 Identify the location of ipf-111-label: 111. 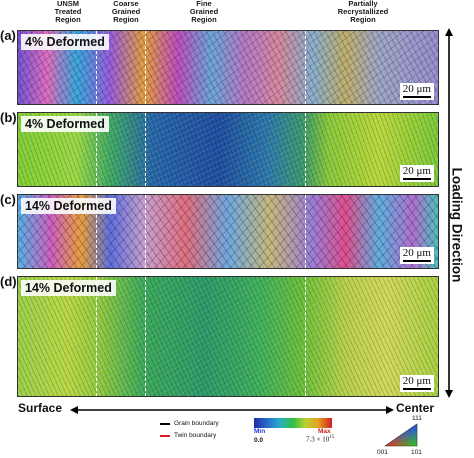
(417, 418).